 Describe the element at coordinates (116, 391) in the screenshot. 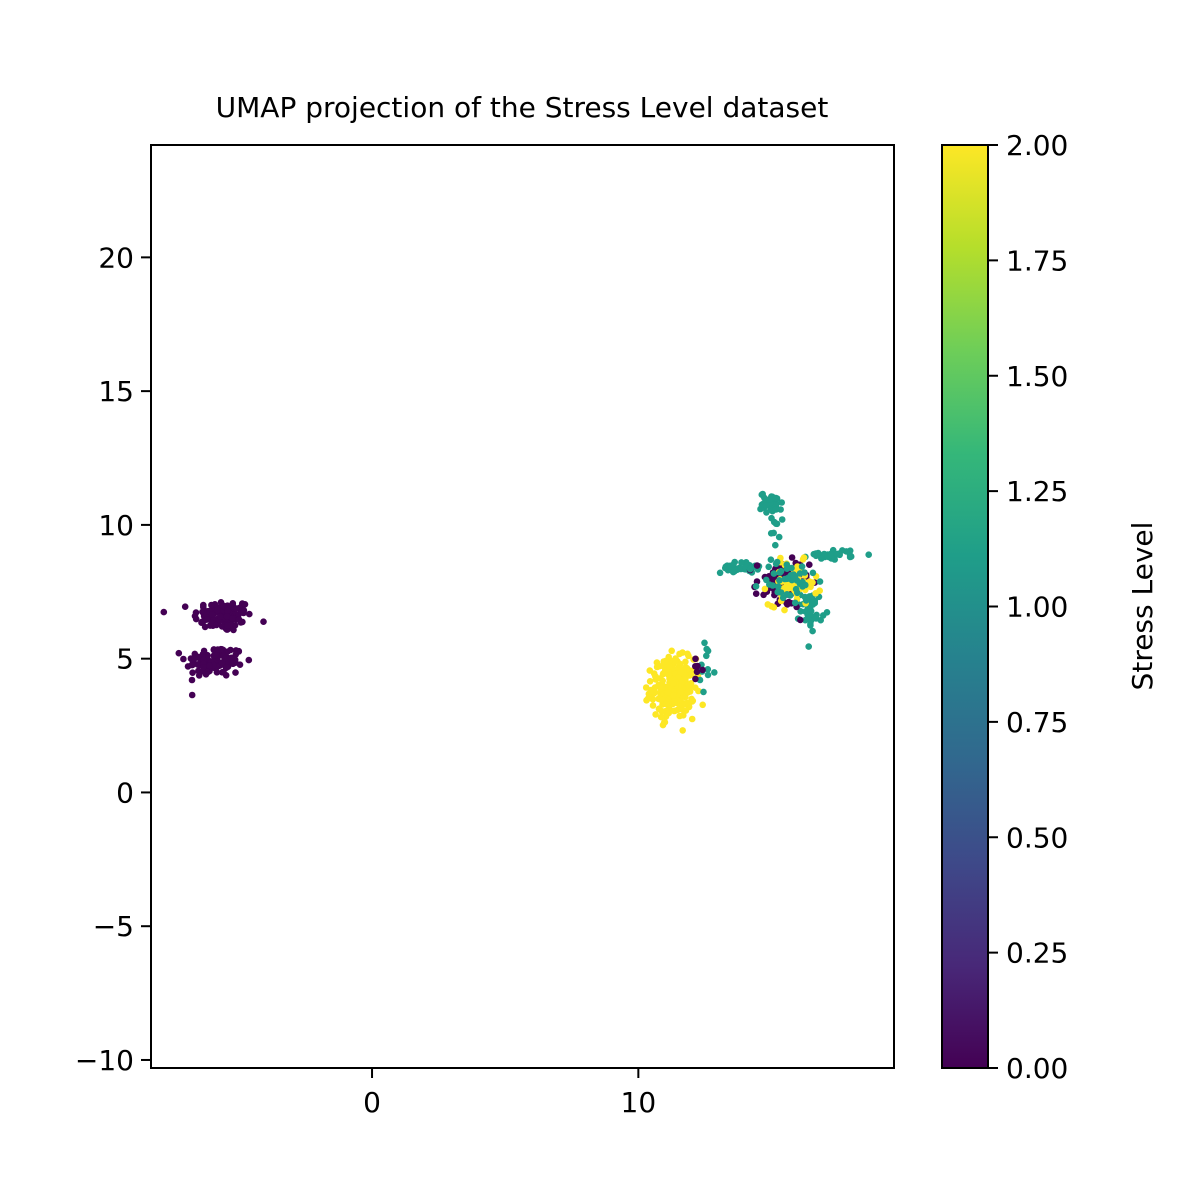

I see `y-tick-label: 15` at that location.